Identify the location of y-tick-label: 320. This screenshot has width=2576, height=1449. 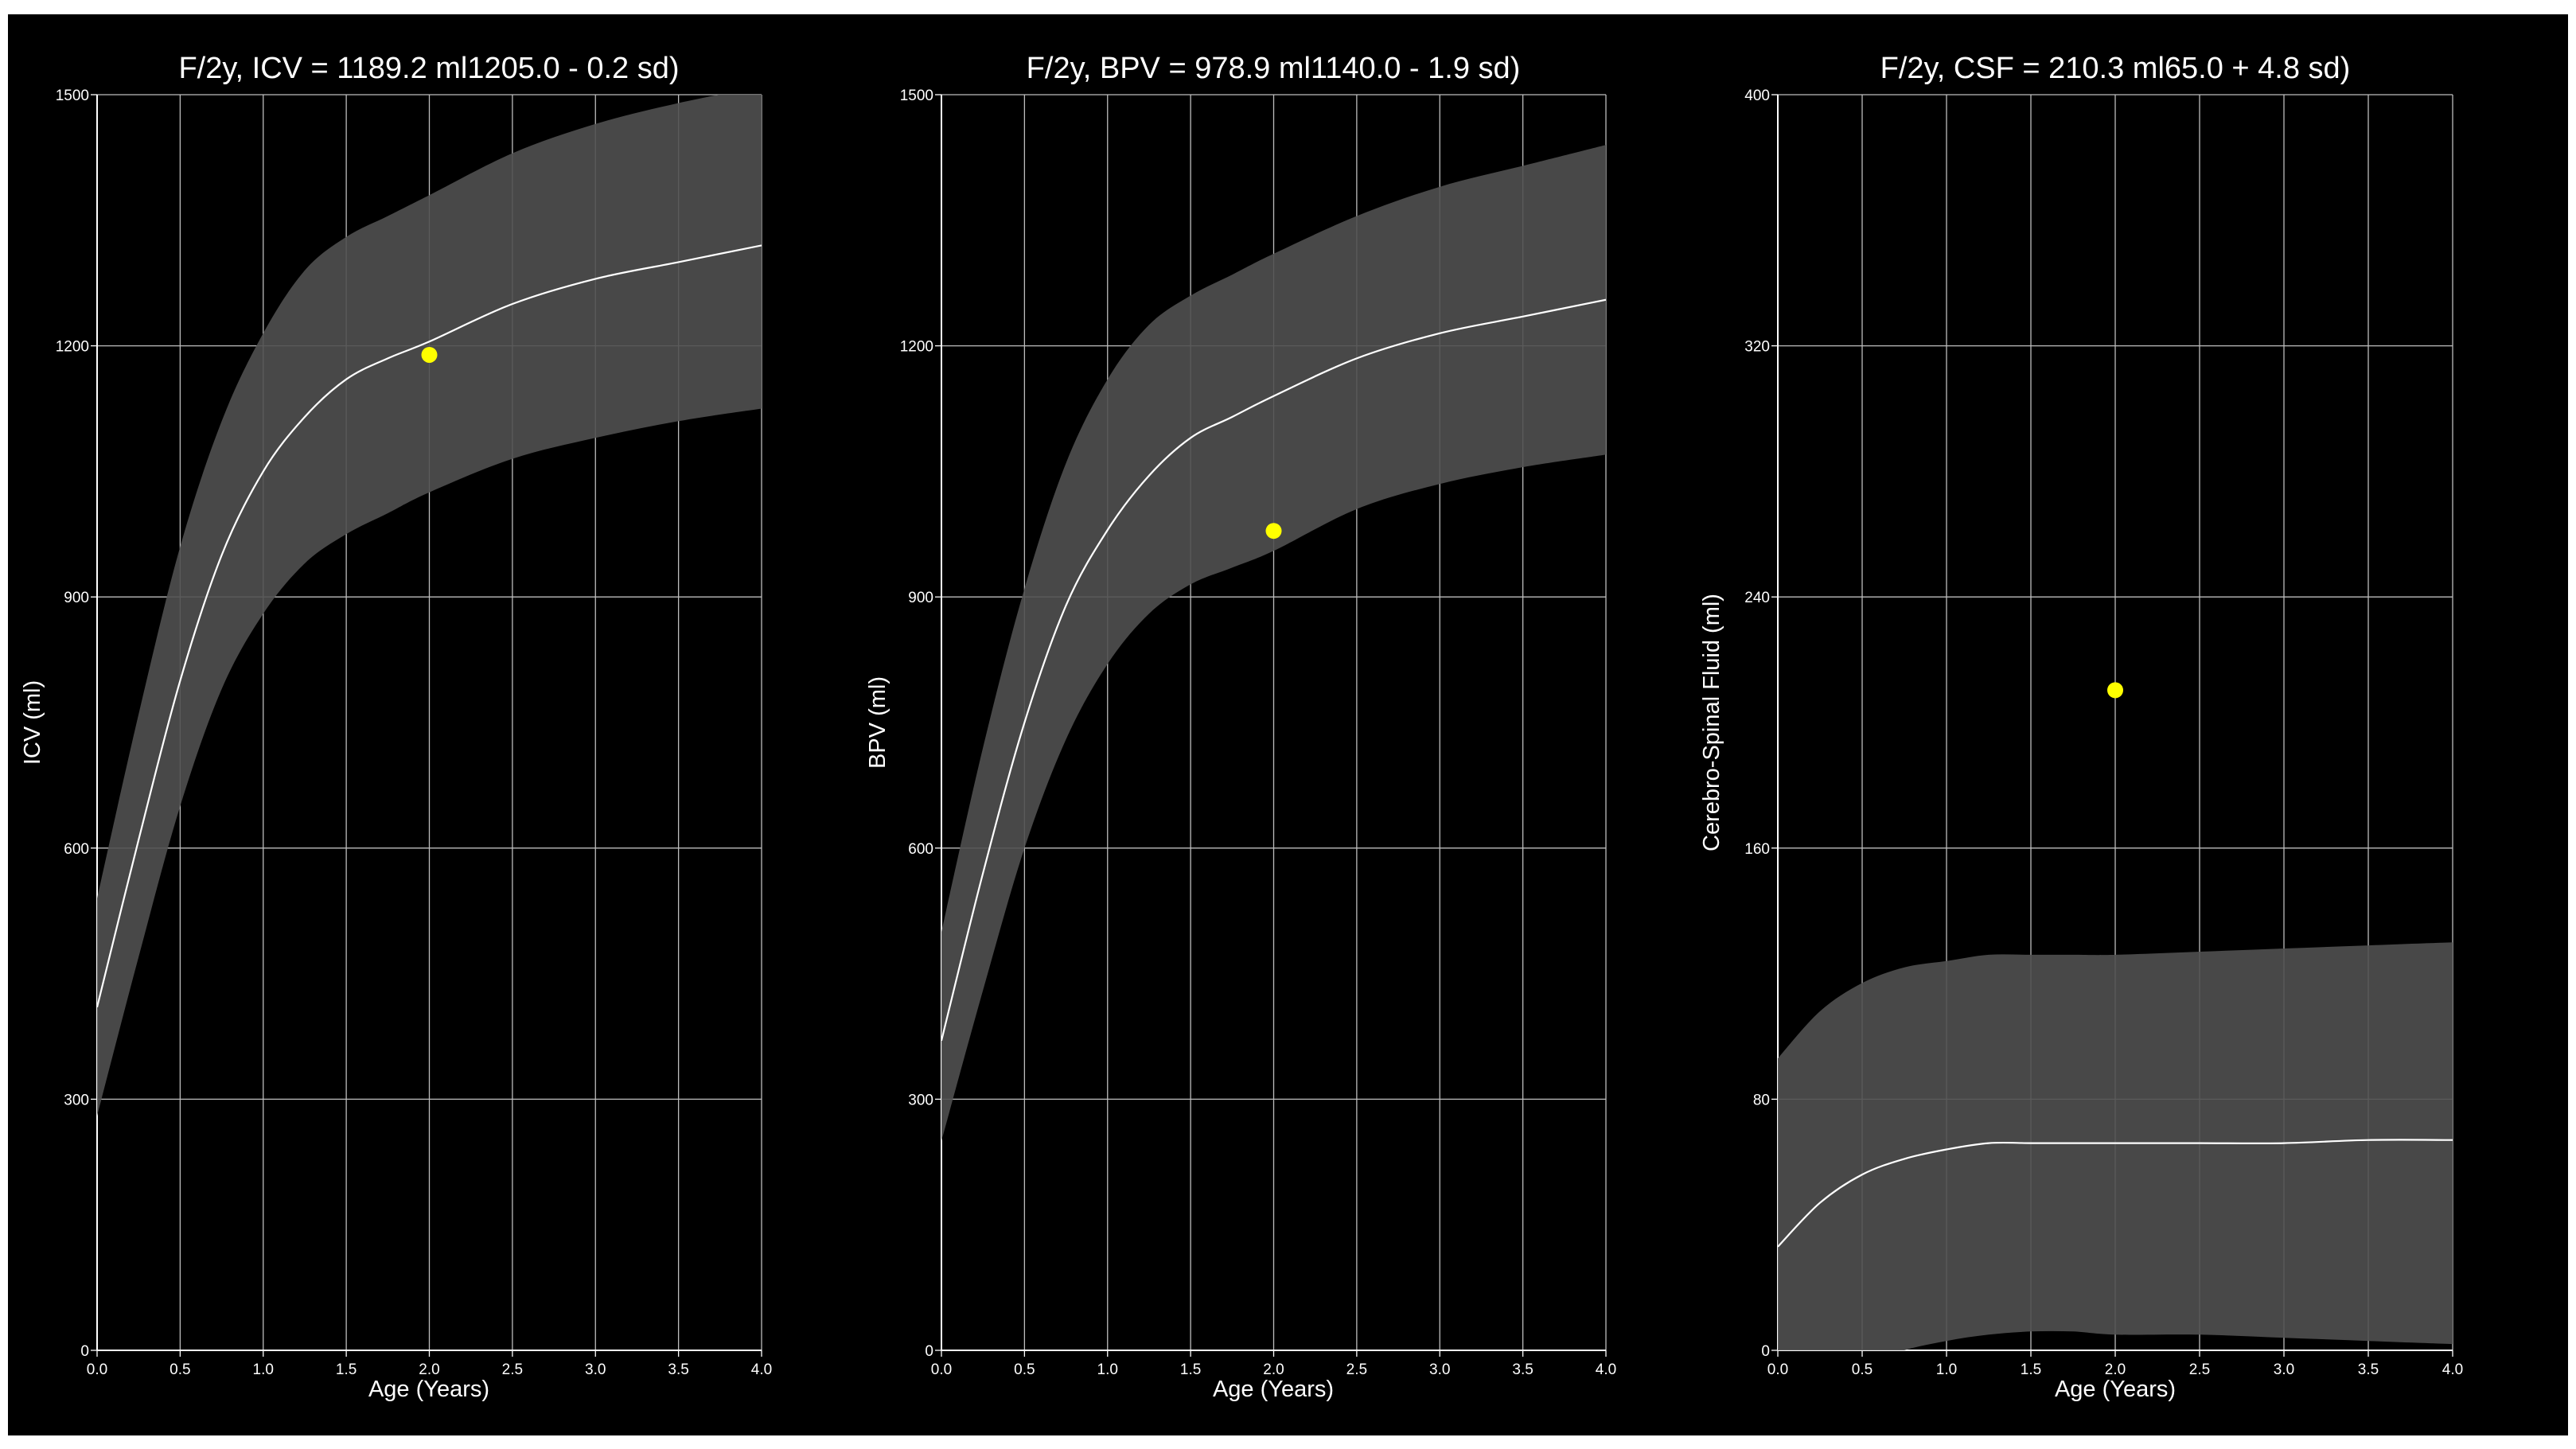
(1757, 347).